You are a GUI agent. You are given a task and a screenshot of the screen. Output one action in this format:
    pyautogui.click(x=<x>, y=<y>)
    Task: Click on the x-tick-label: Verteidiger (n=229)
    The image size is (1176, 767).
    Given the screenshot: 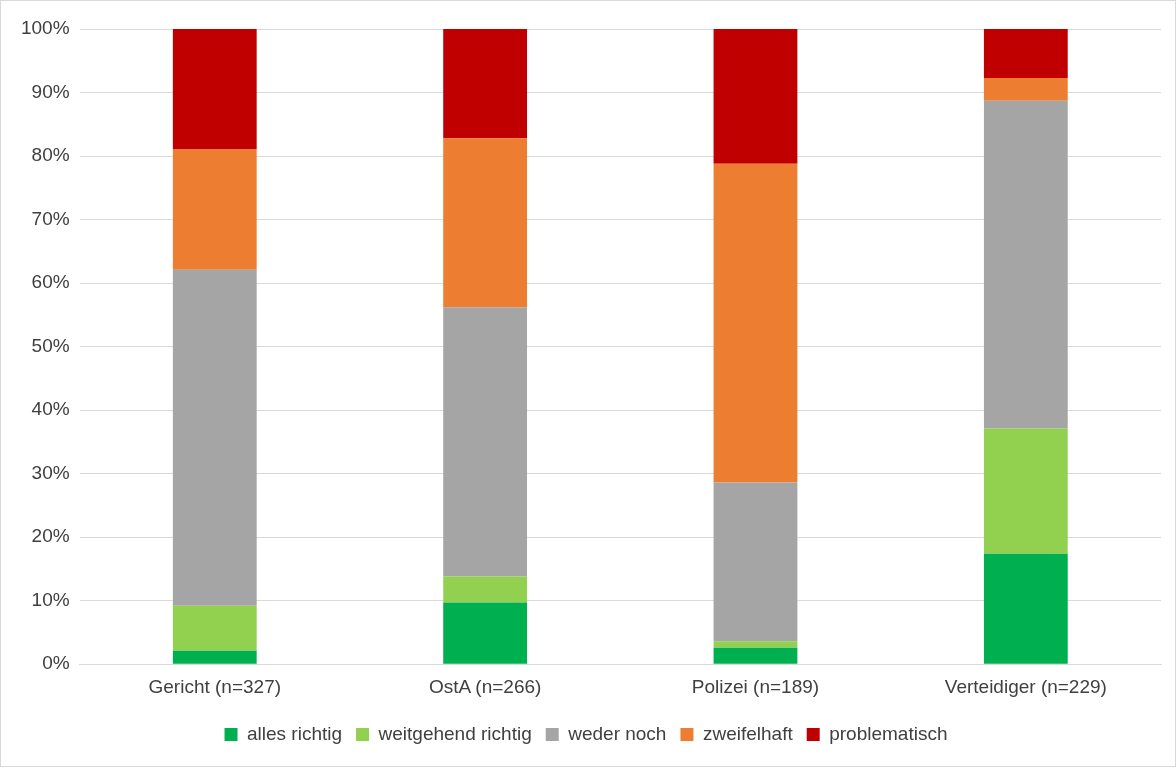 What is the action you would take?
    pyautogui.click(x=1025, y=686)
    